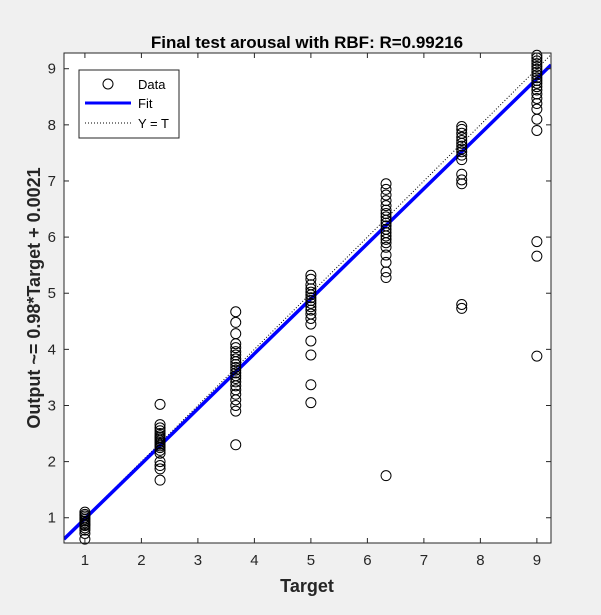 This screenshot has height=615, width=601. I want to click on y-tick-label: 9, so click(52, 69).